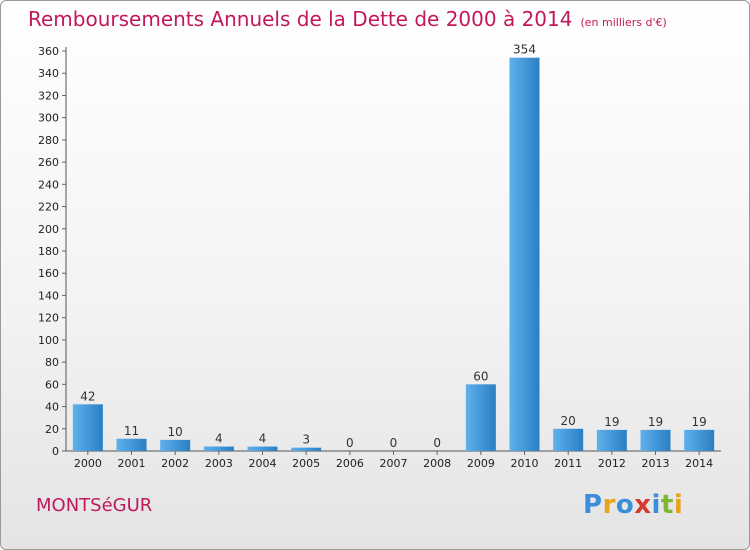  What do you see at coordinates (699, 463) in the screenshot?
I see `x-tick-label: 2014` at bounding box center [699, 463].